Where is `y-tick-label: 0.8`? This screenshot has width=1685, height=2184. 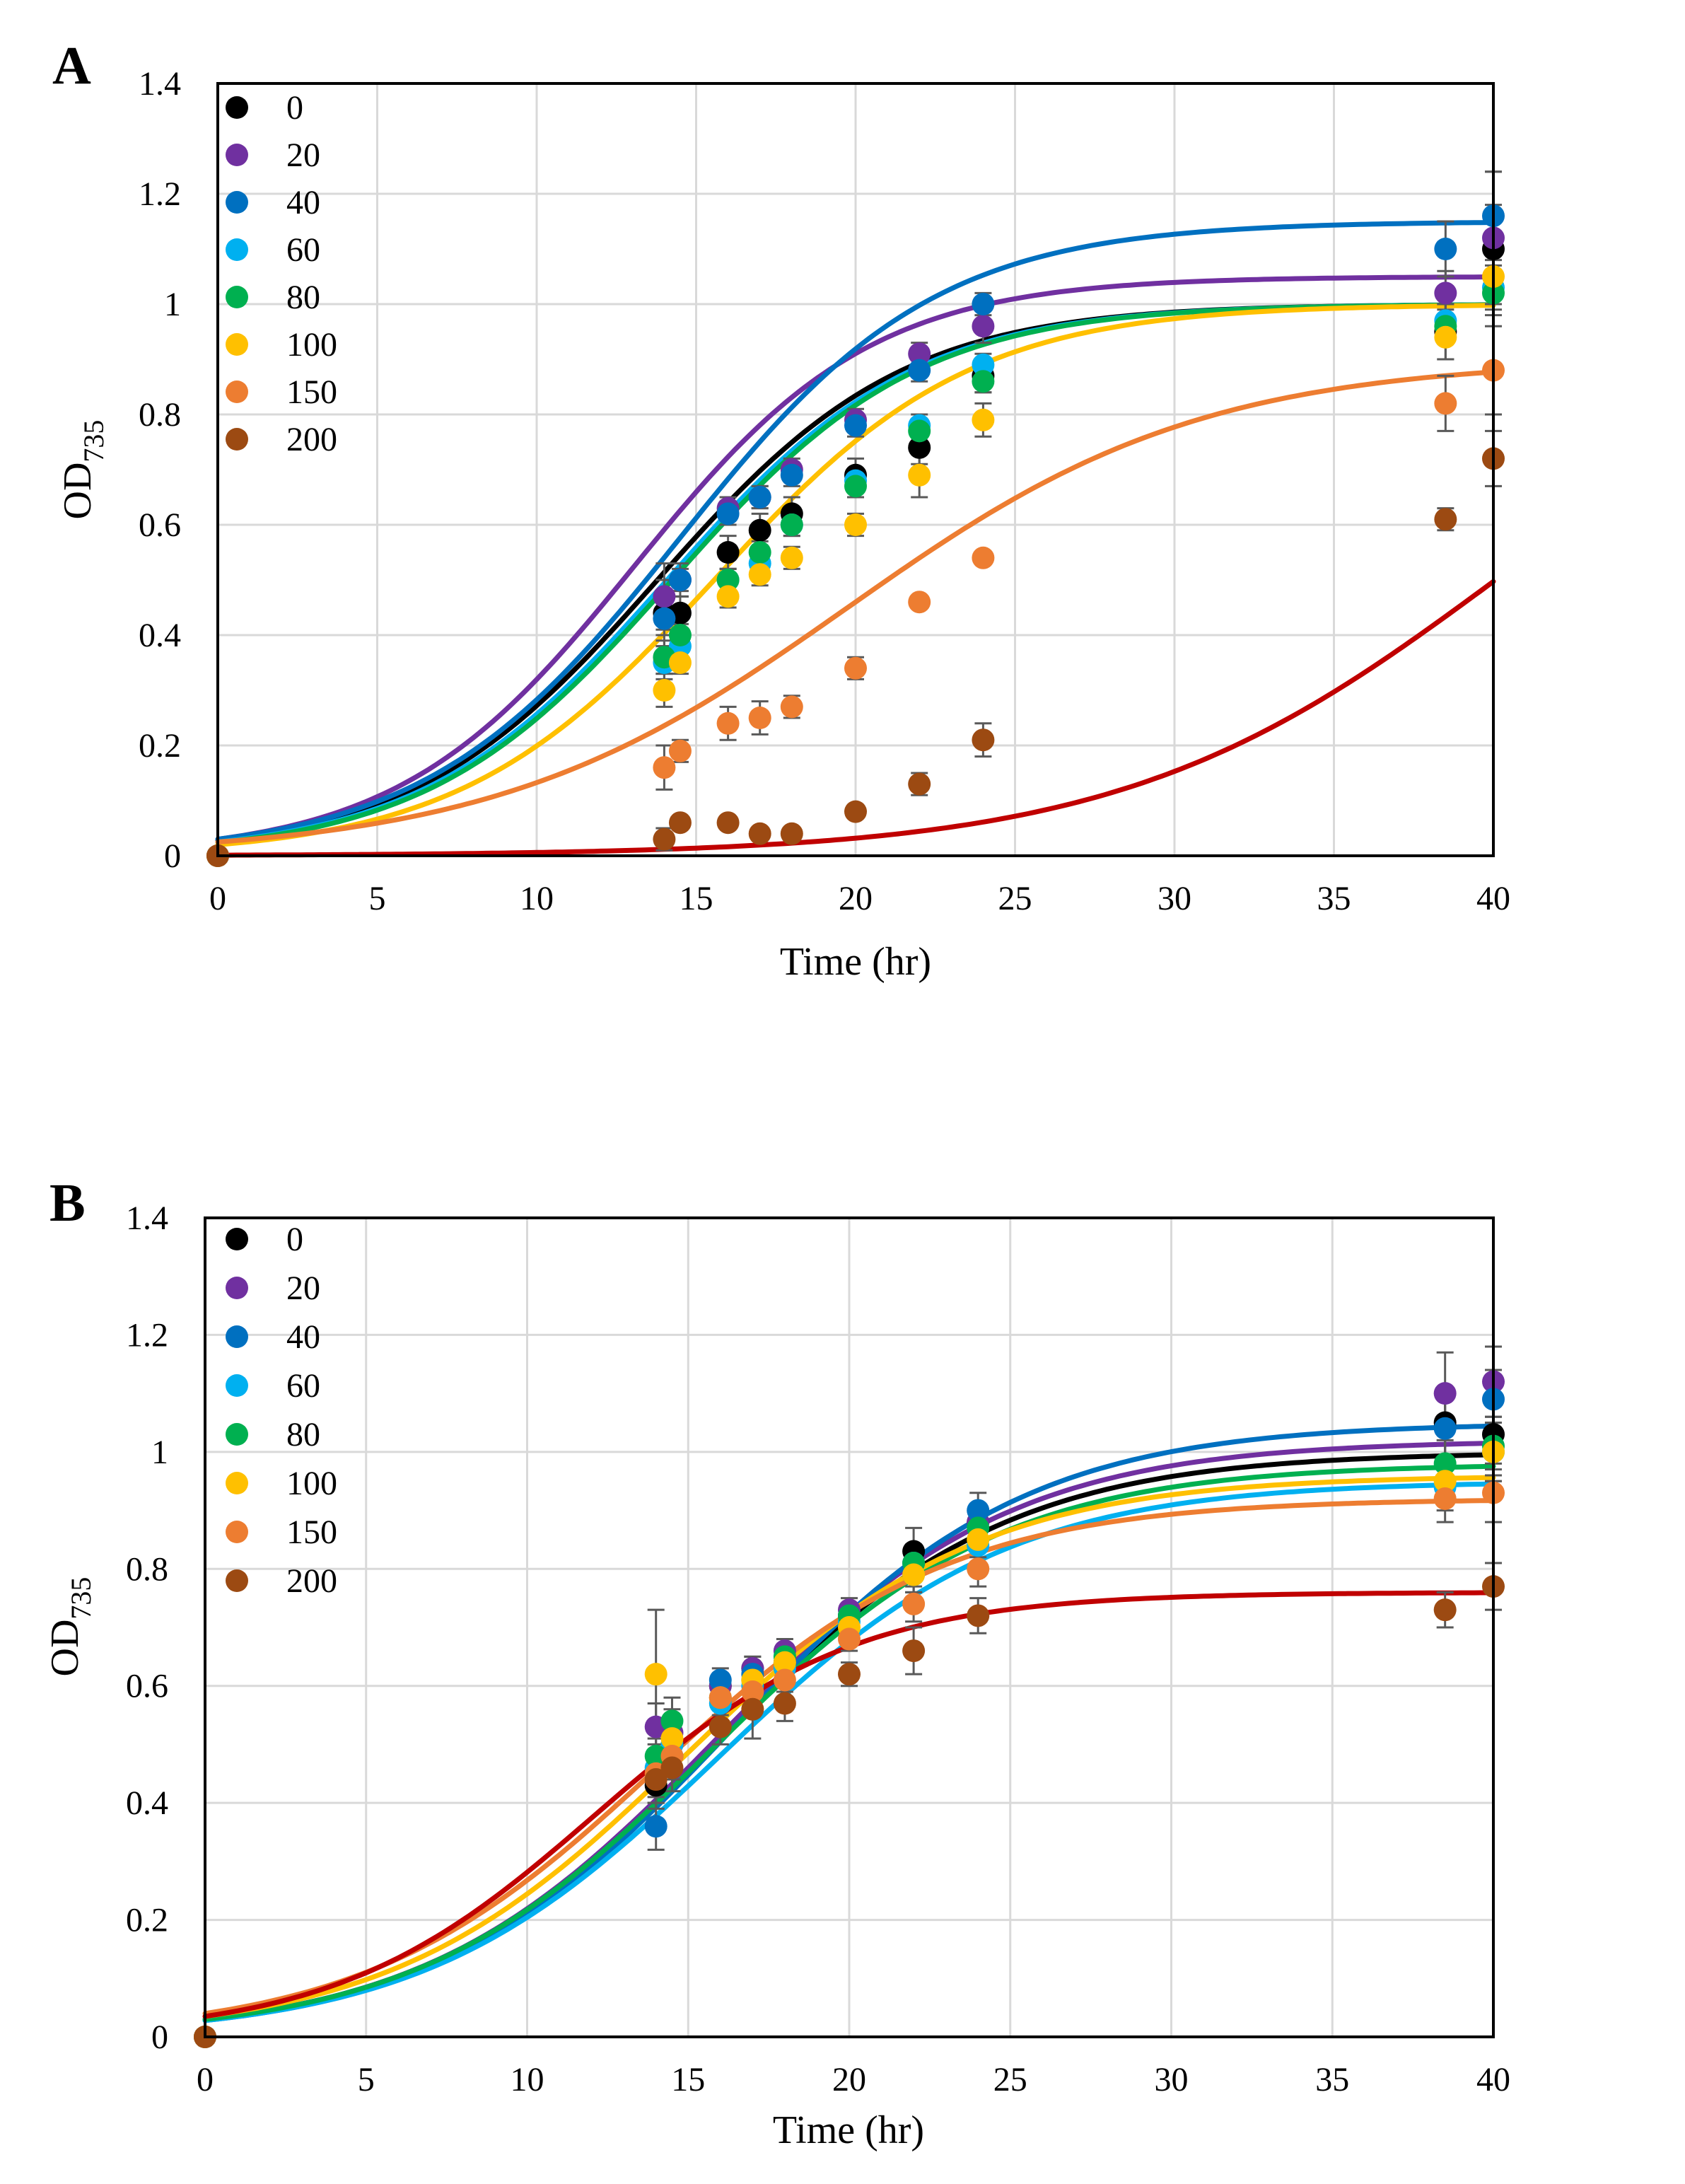 y-tick-label: 0.8 is located at coordinates (160, 415).